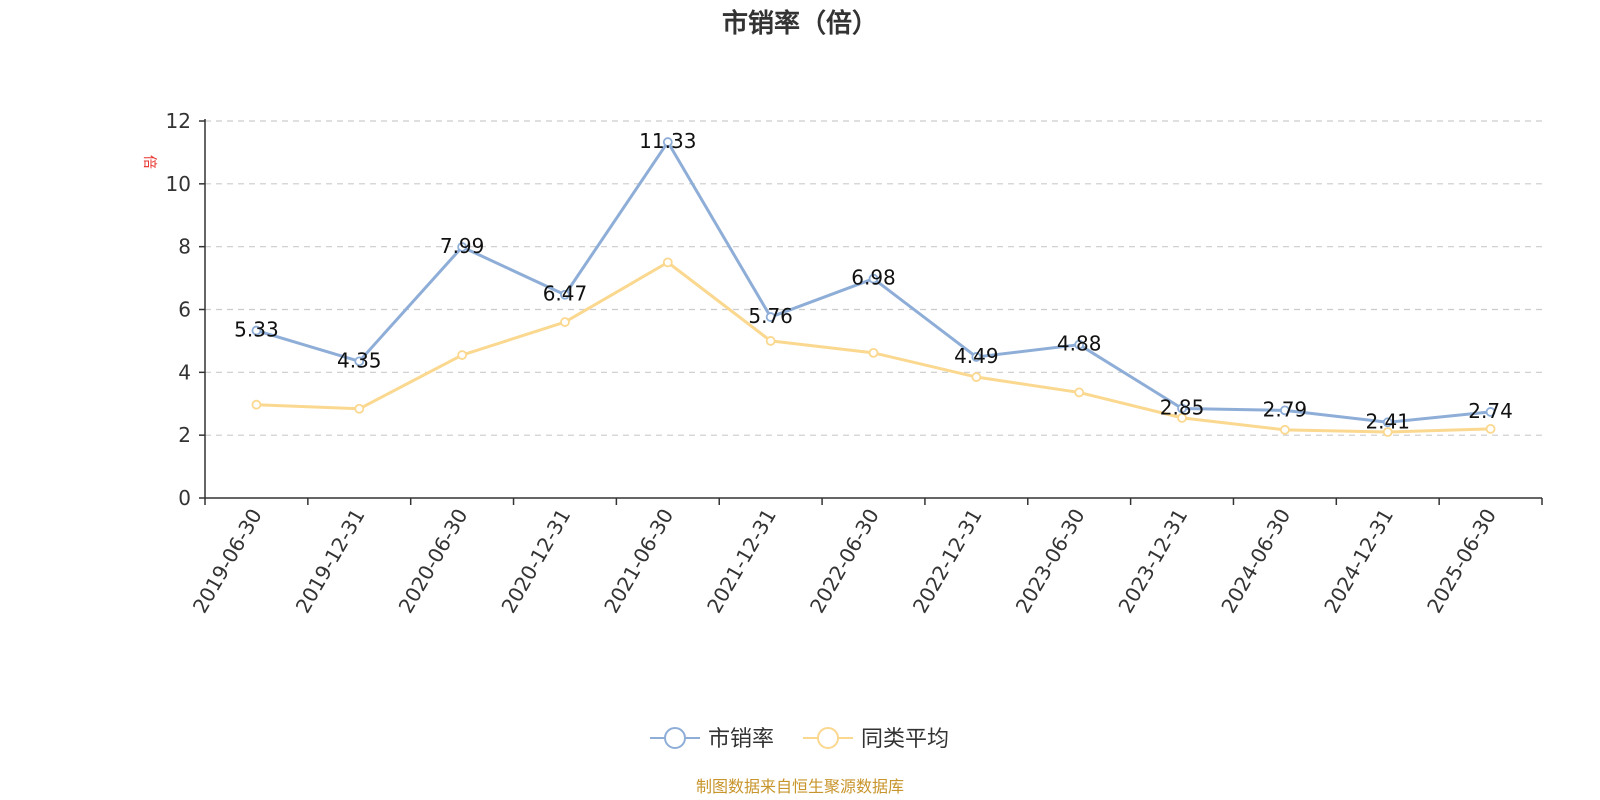  What do you see at coordinates (947, 561) in the screenshot?
I see `x-tick-label: 2022-12-31` at bounding box center [947, 561].